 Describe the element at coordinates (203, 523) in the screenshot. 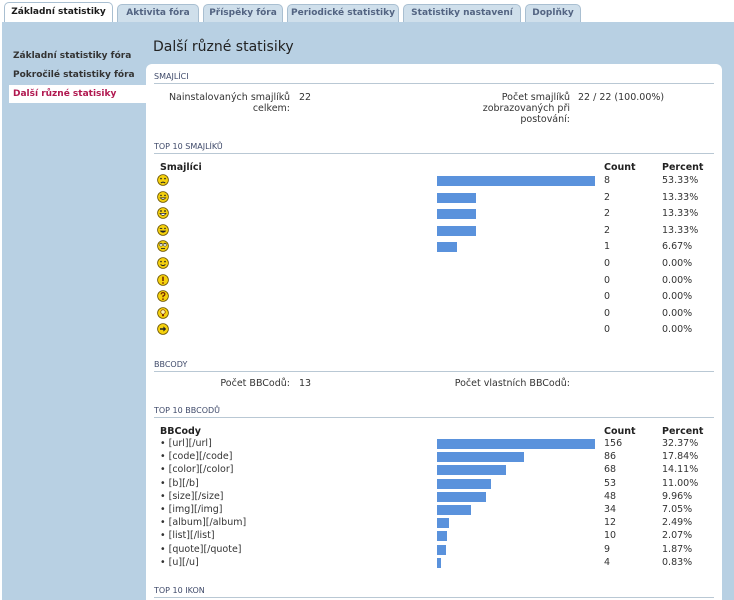

I see `bbcode-label: • [album][/album]` at that location.